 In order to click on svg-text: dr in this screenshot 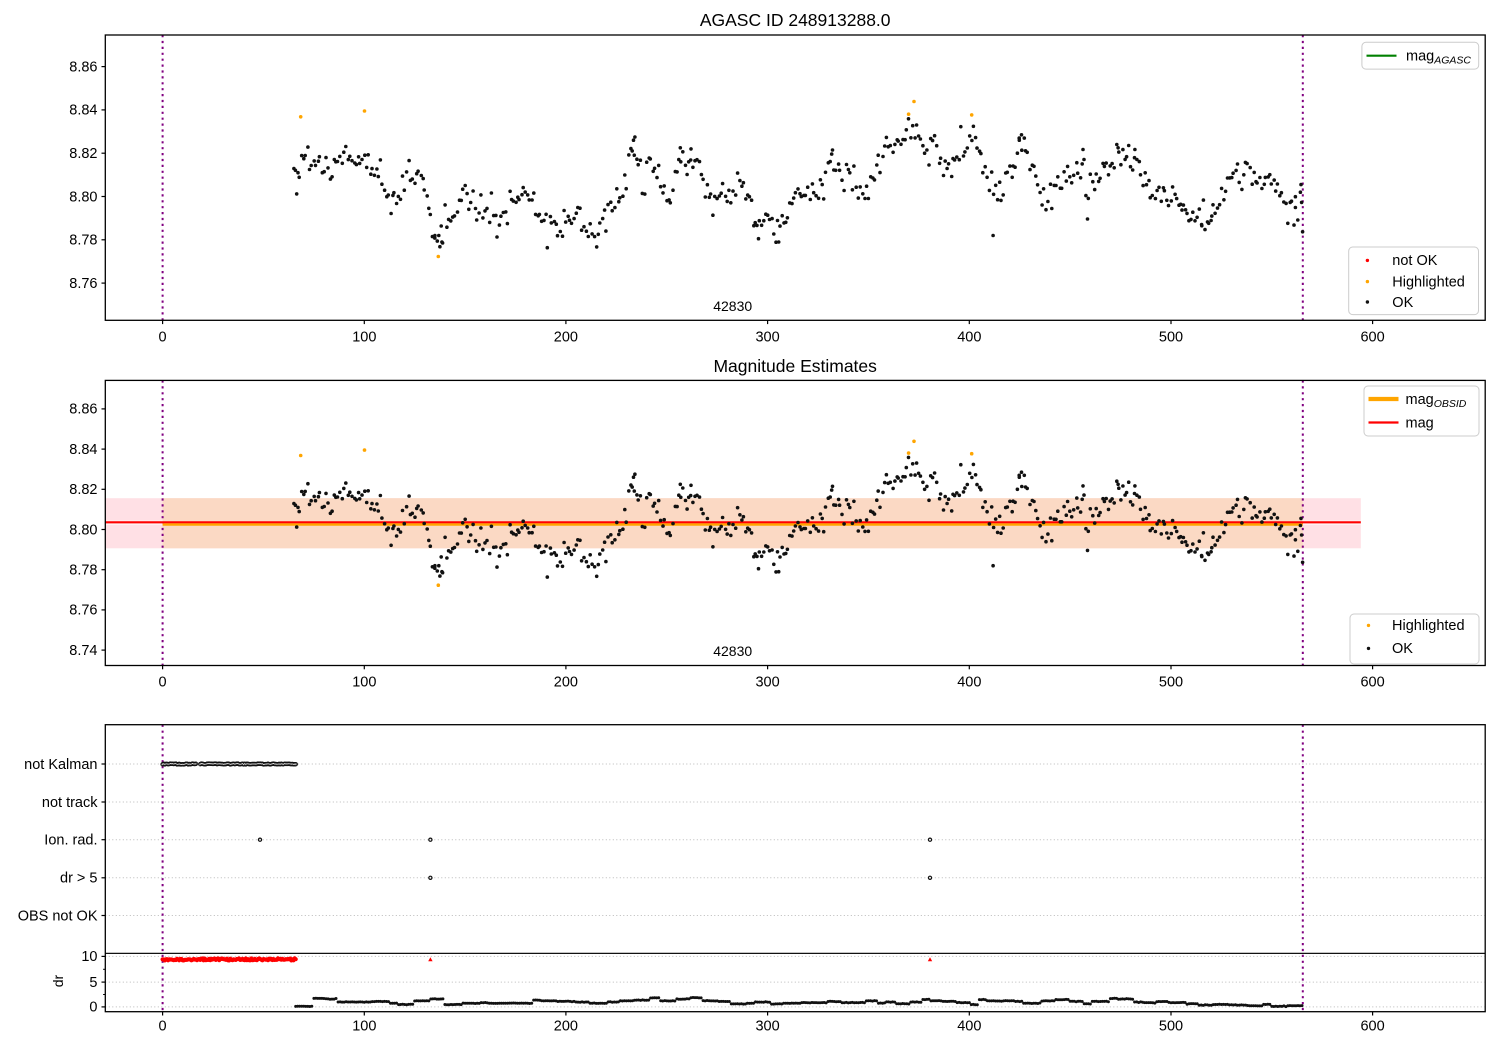, I will do `click(58, 980)`.